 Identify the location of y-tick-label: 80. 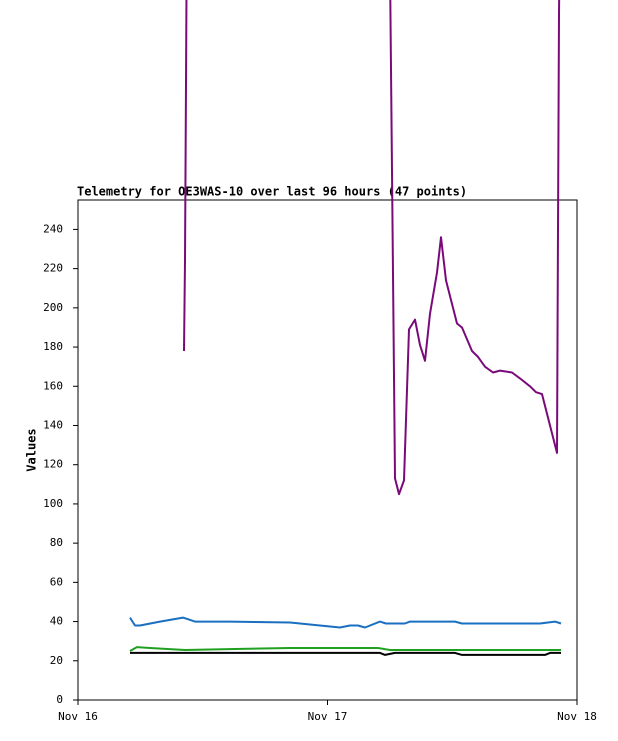
(56, 542).